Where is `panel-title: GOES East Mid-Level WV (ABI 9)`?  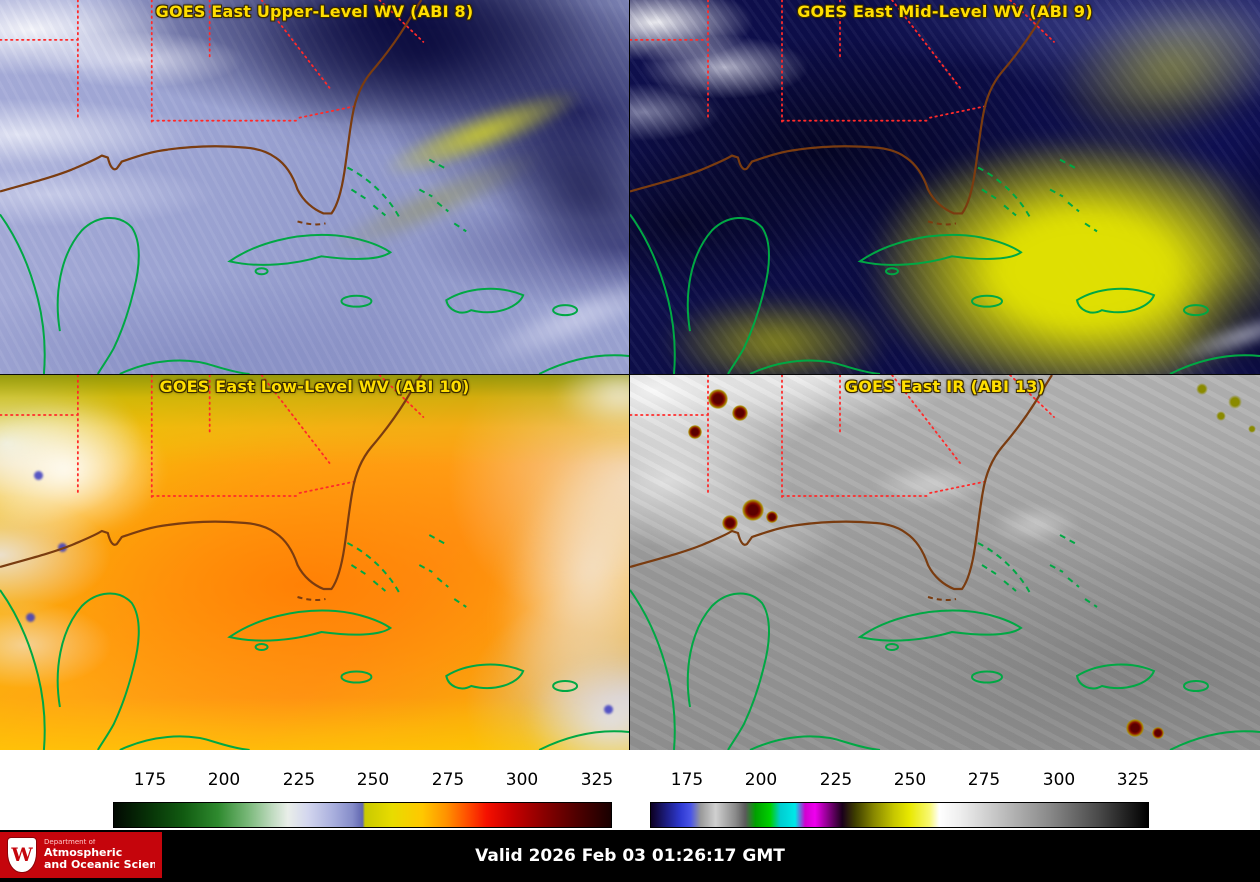 panel-title: GOES East Mid-Level WV (ABI 9) is located at coordinates (945, 11).